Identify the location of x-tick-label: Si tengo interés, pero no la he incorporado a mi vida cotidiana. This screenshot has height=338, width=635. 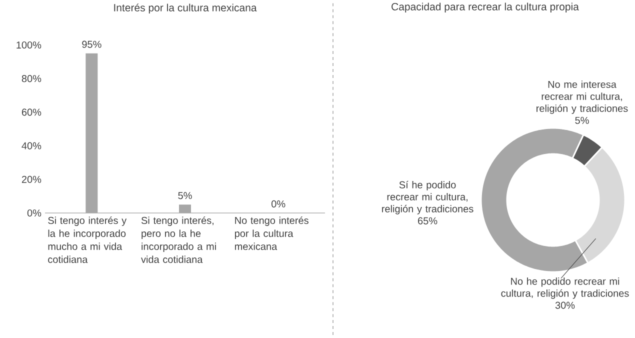
(178, 239).